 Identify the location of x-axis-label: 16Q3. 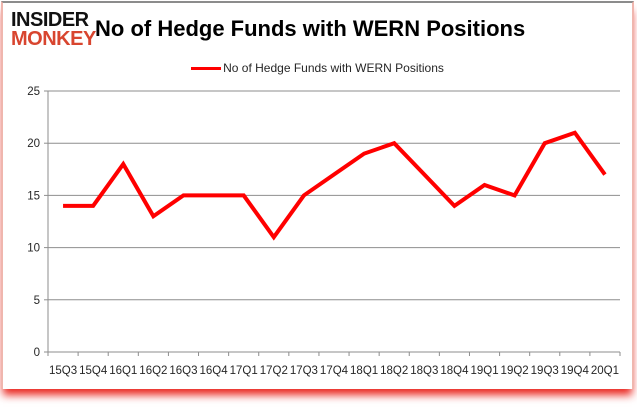
(183, 371).